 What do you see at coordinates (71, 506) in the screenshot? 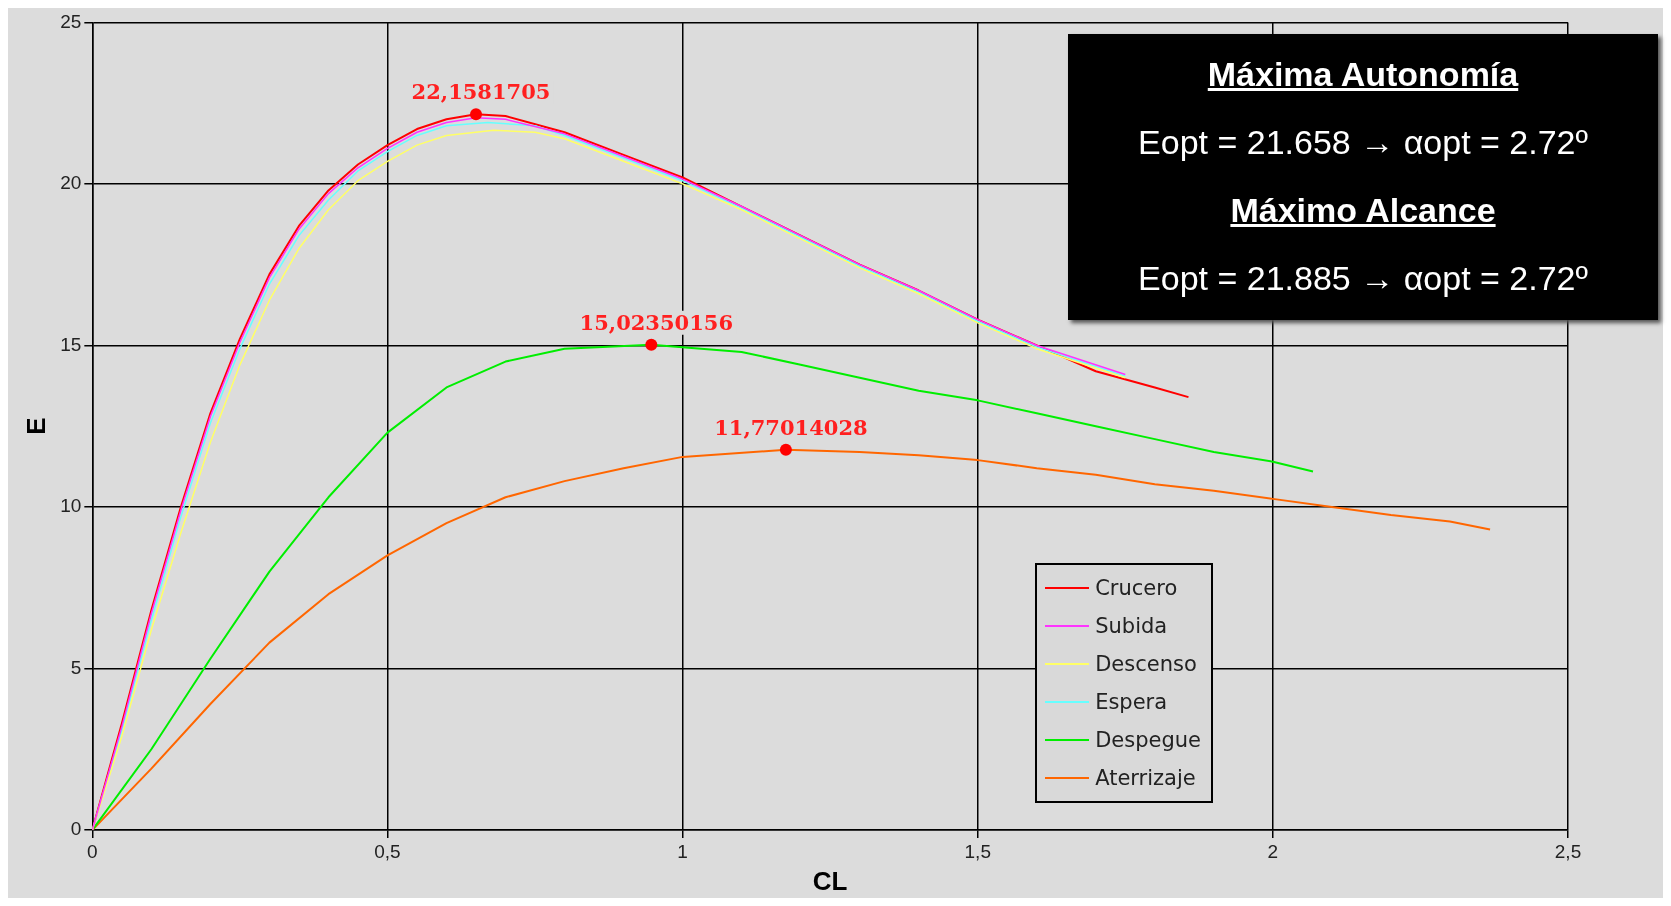
I see `y-tick-label: 10` at bounding box center [71, 506].